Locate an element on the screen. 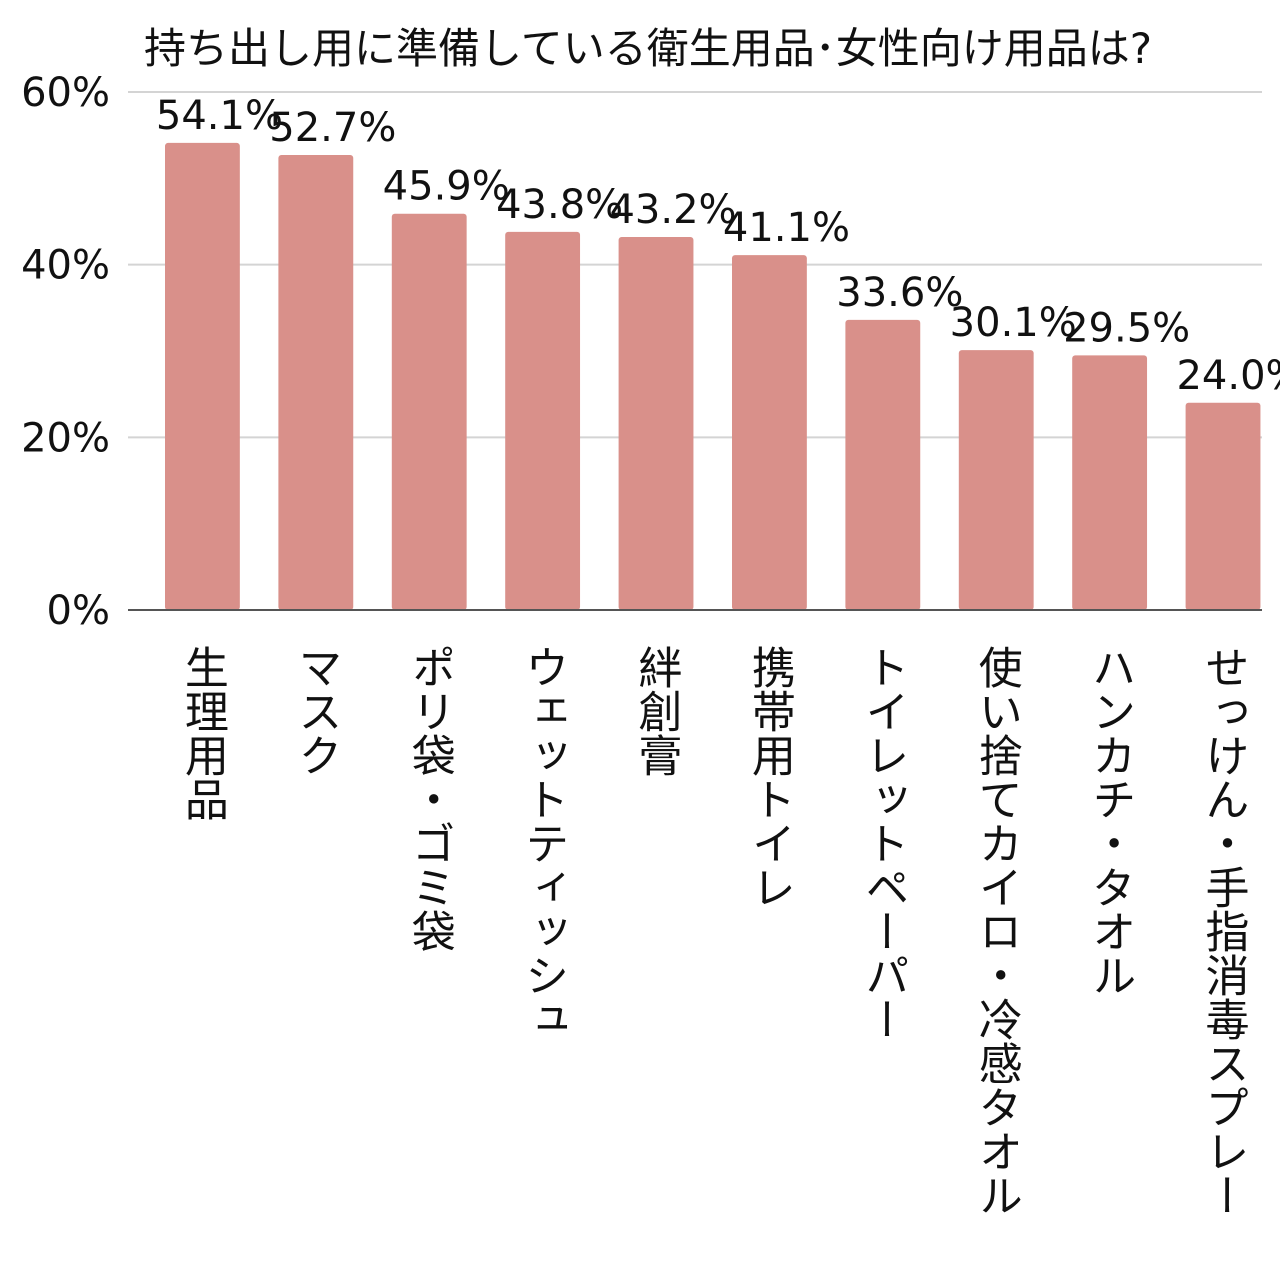  value-label: 54.1% is located at coordinates (219, 116).